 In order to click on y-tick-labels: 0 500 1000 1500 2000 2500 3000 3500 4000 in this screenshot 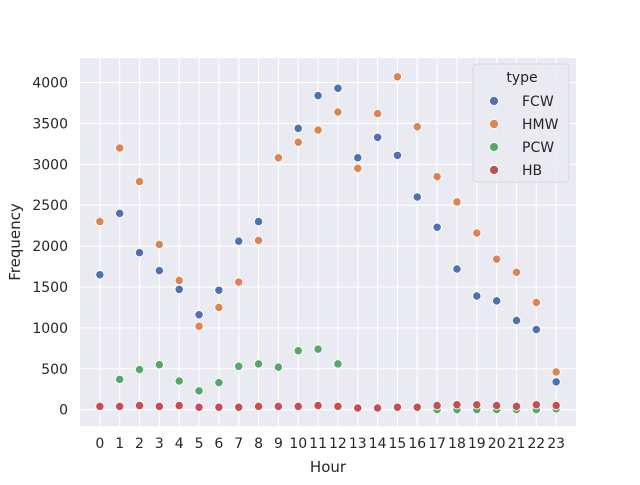, I will do `click(50, 247)`.